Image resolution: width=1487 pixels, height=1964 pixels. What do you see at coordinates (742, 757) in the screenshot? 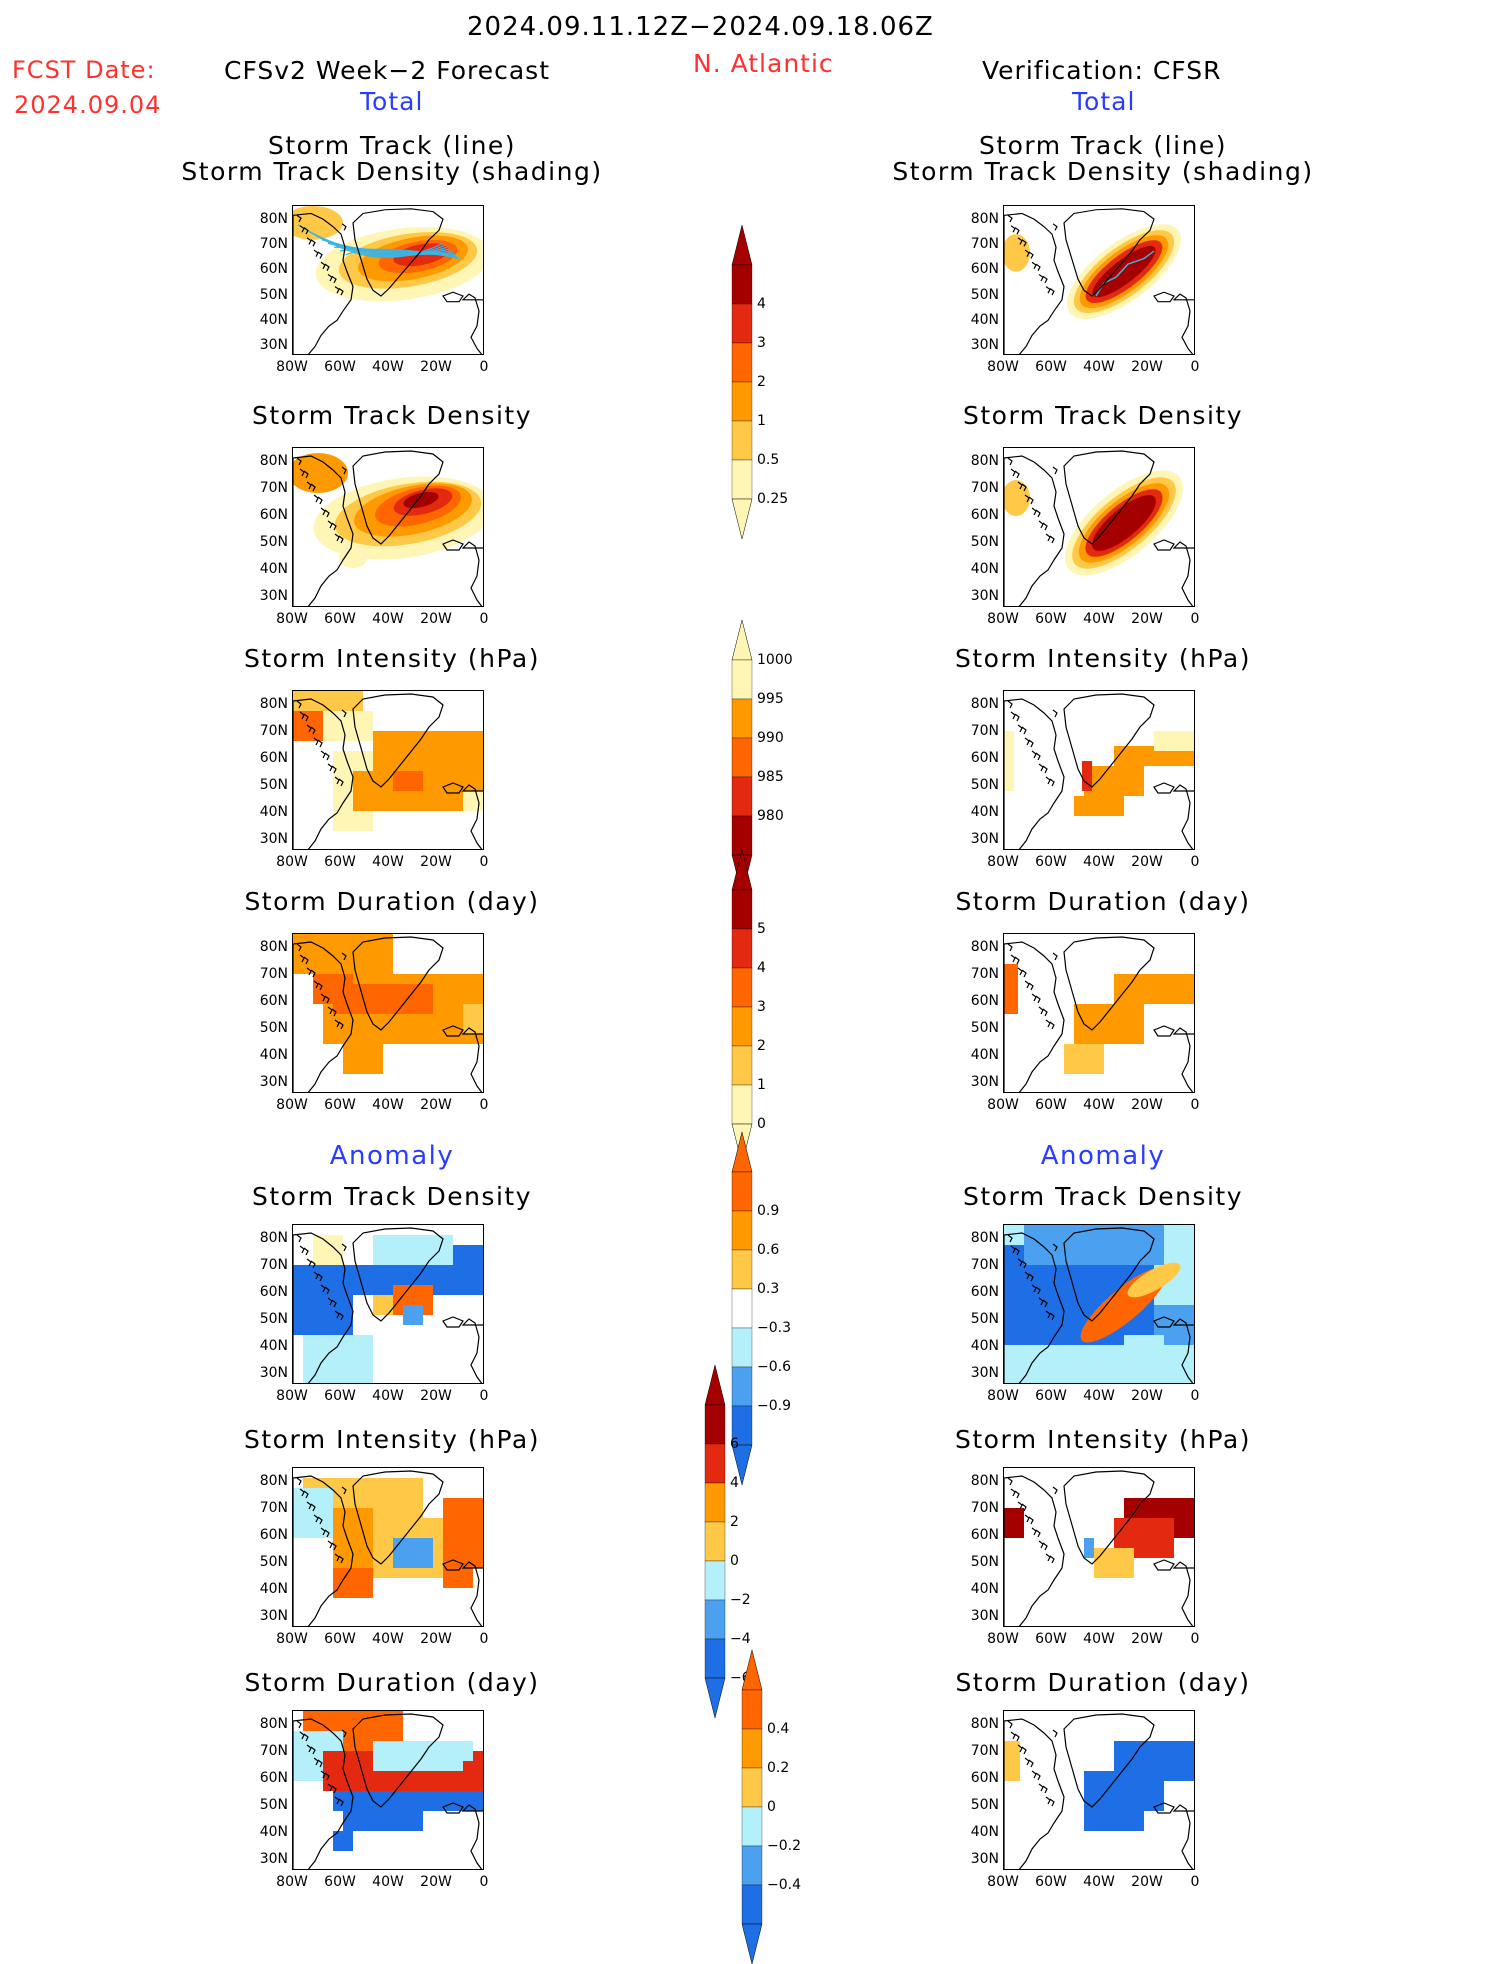
I see `colorbar-intensity-total` at bounding box center [742, 757].